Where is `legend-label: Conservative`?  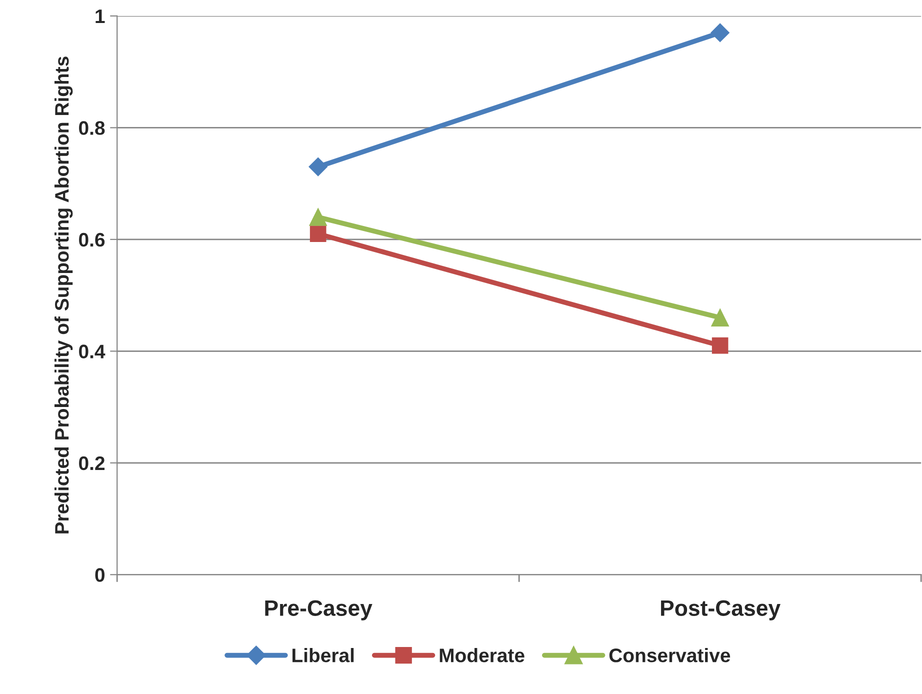 legend-label: Conservative is located at coordinates (669, 655).